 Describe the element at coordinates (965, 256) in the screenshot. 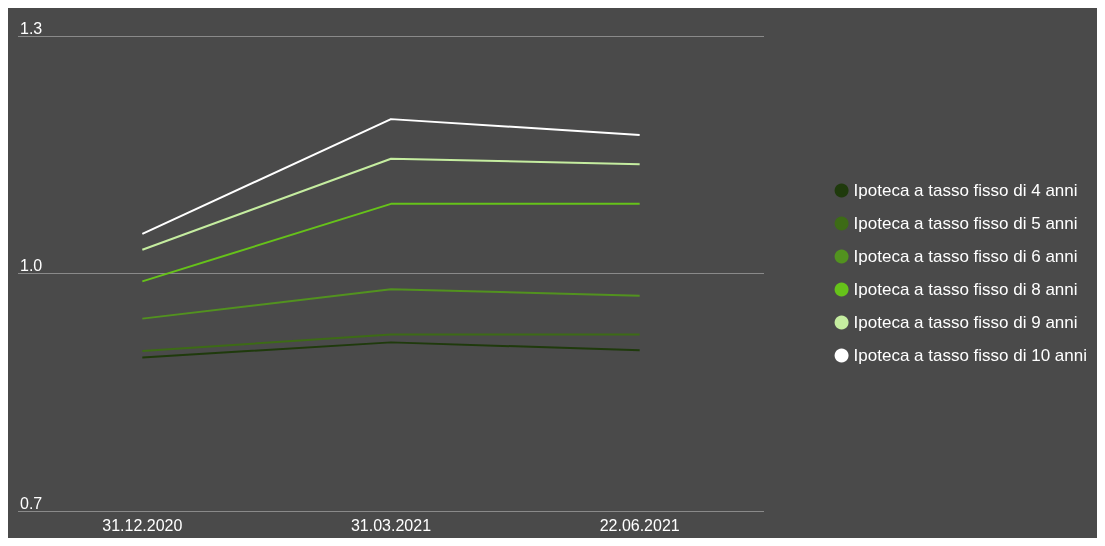

I see `legend-label: Ipoteca a tasso fisso di 6 anni` at that location.